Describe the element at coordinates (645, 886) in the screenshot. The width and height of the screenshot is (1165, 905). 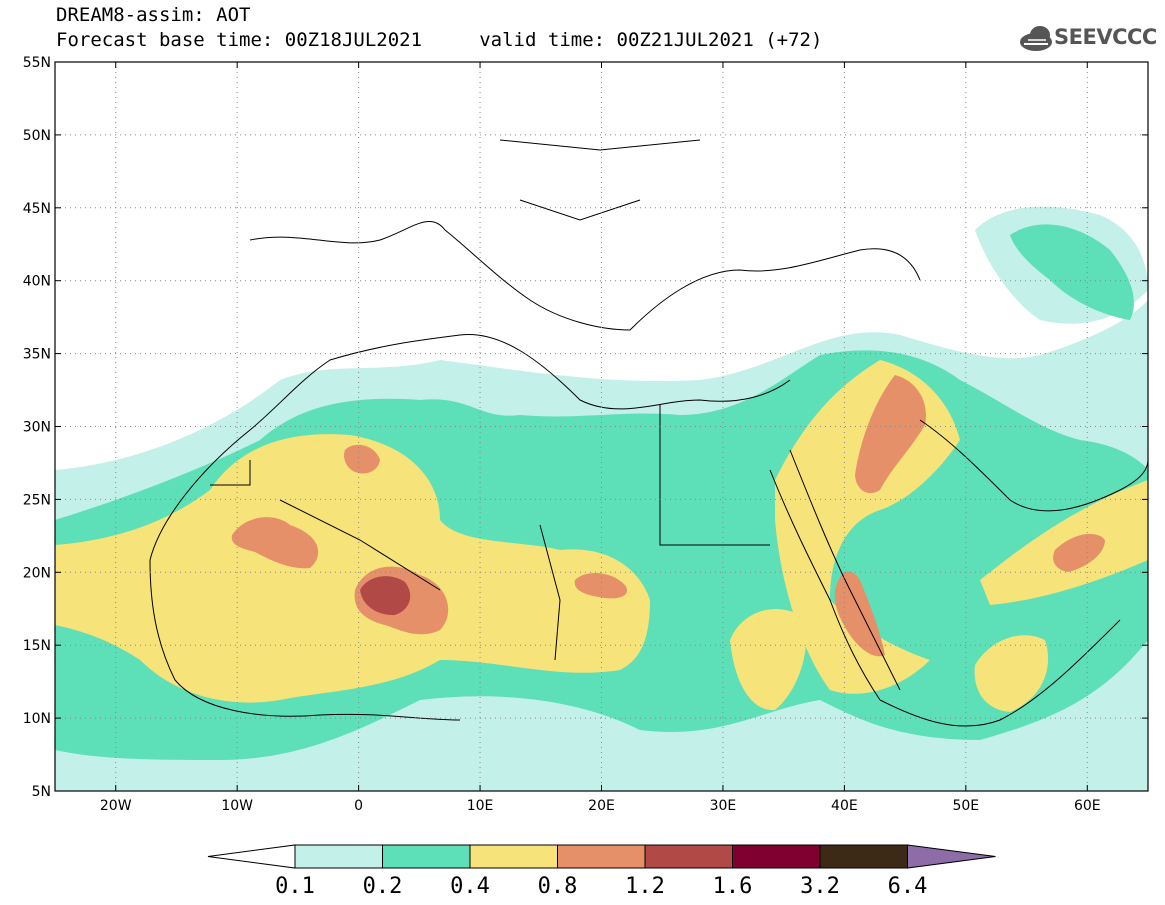
I see `colorbar-level-label: 1.2` at that location.